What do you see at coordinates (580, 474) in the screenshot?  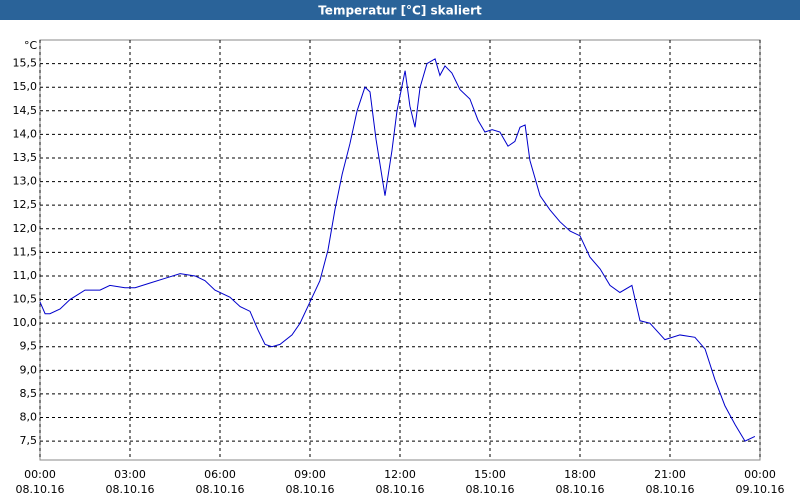 I see `x-tick-label: 18:00` at bounding box center [580, 474].